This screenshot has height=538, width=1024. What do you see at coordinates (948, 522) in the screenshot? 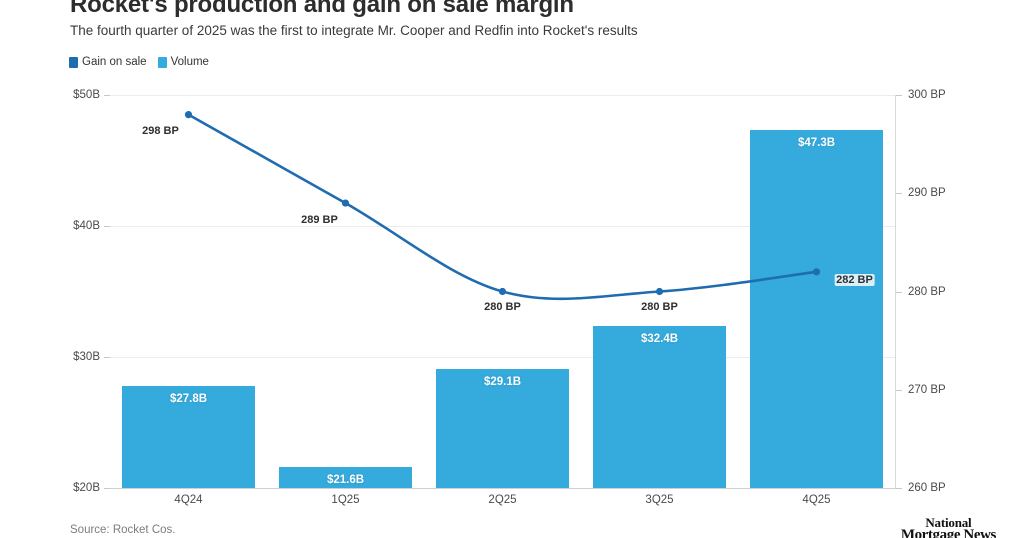
I see `brand-line-1: National` at bounding box center [948, 522].